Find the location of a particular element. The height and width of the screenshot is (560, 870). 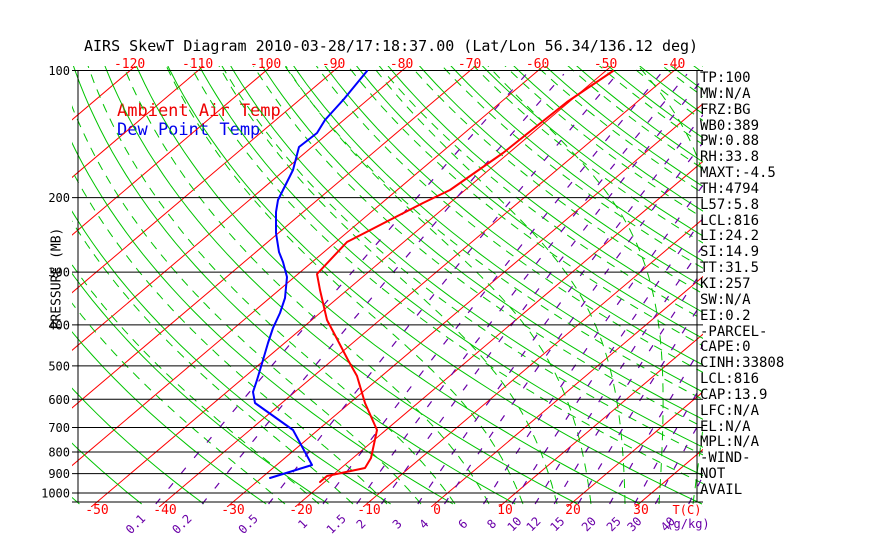

bottom-temp-tick-label: 0 is located at coordinates (437, 510).